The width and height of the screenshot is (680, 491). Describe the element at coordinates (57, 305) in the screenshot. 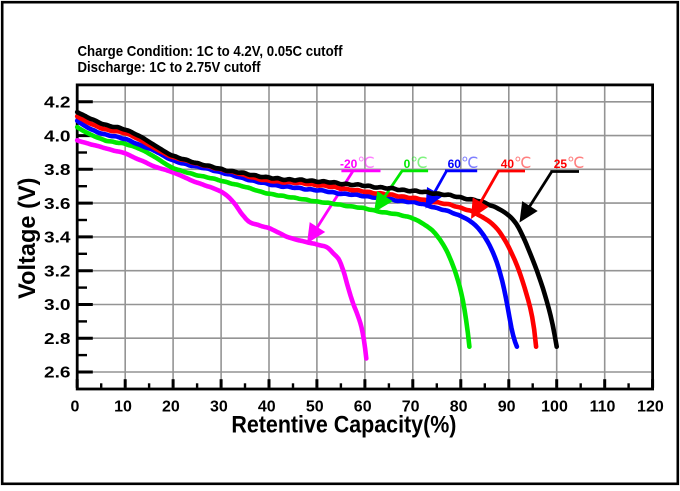

I see `svg-text: 3.0` at that location.